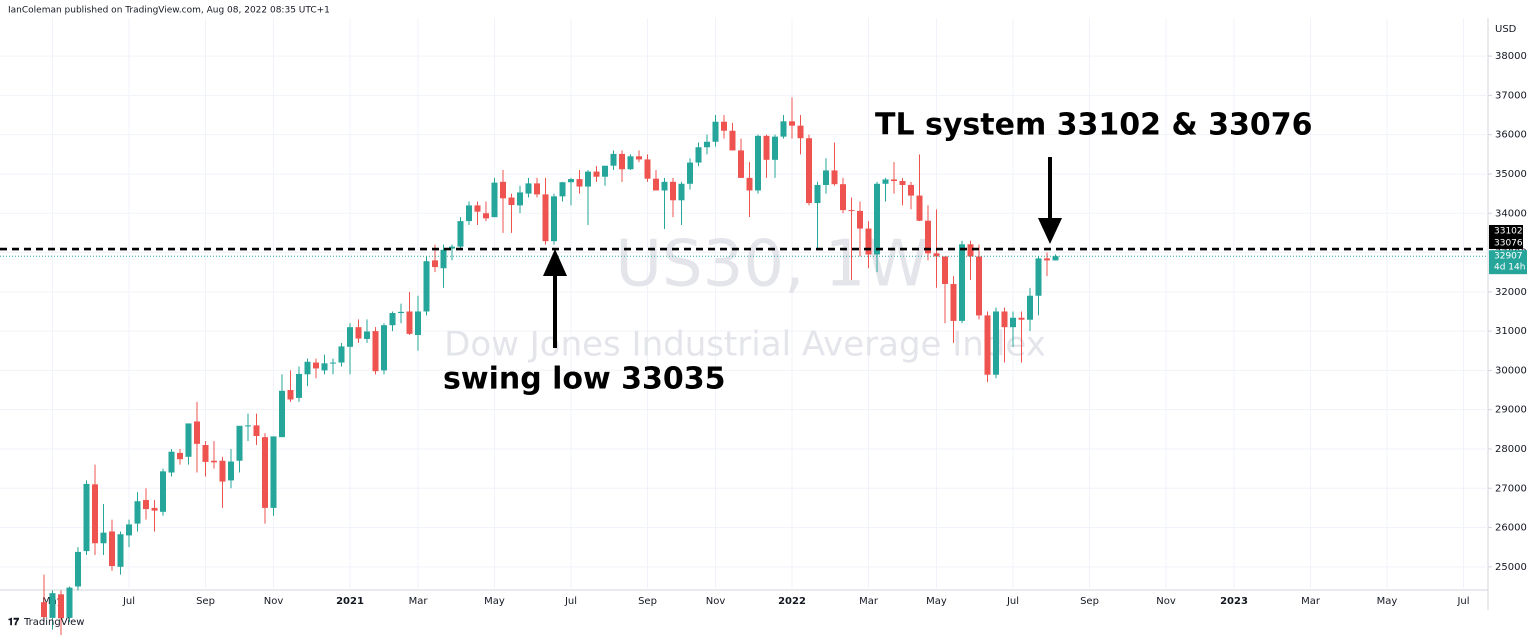 This screenshot has width=1536, height=635. Describe the element at coordinates (1511, 213) in the screenshot. I see `y-tick-label: 34000` at that location.